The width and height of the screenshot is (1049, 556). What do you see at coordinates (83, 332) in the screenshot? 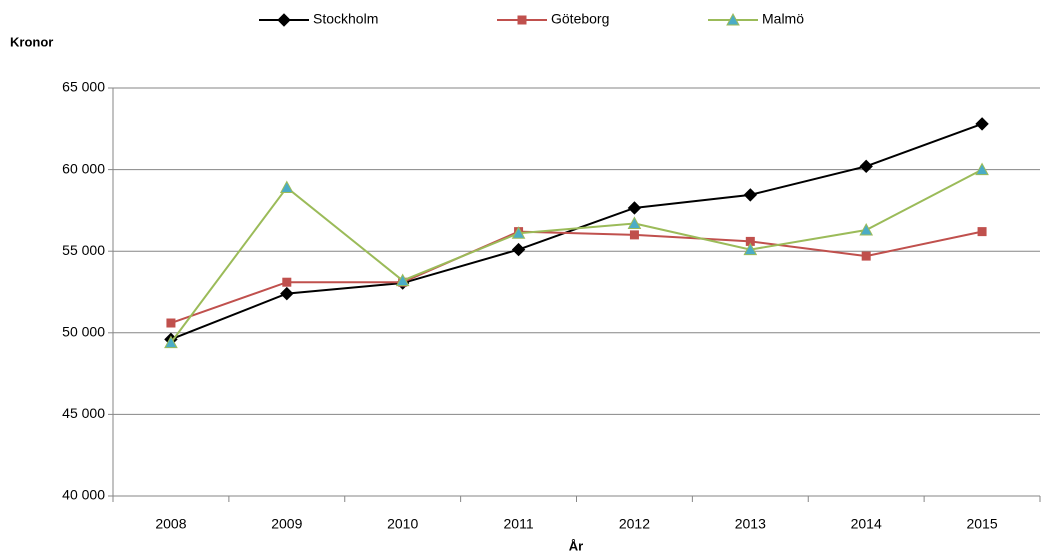
I see `y-tick-label: 50 000` at bounding box center [83, 332].